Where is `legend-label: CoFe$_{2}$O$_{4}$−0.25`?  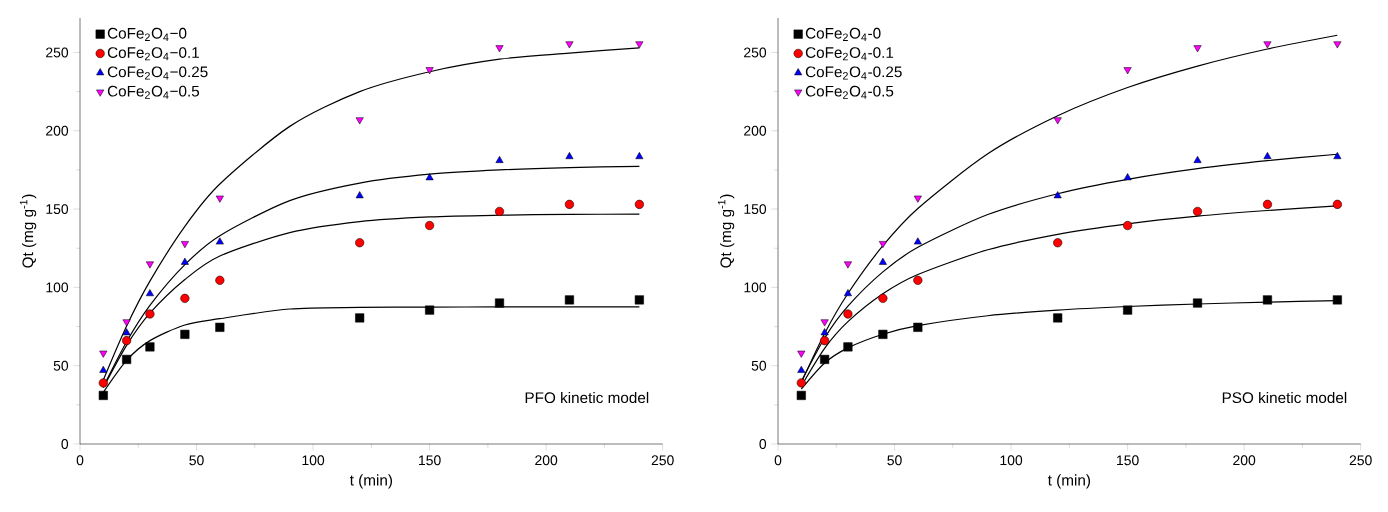 legend-label: CoFe$_{2}$O$_{4}$−0.25 is located at coordinates (157, 73).